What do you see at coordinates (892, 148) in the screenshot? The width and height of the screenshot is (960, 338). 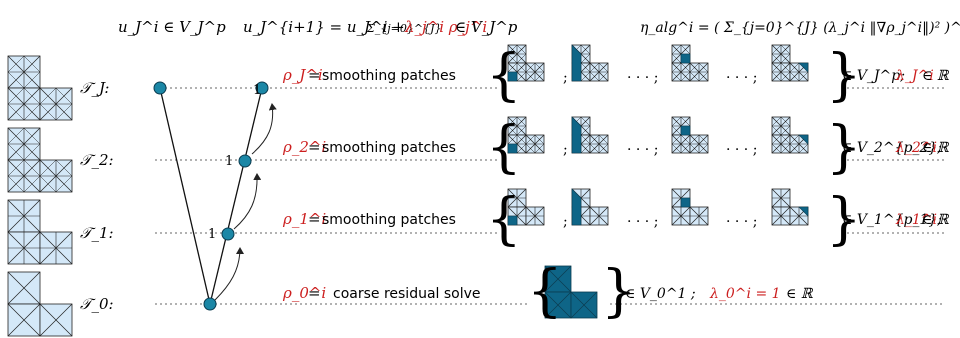 I see `space-level-2: ∈ V_2^{p_2};` at bounding box center [892, 148].